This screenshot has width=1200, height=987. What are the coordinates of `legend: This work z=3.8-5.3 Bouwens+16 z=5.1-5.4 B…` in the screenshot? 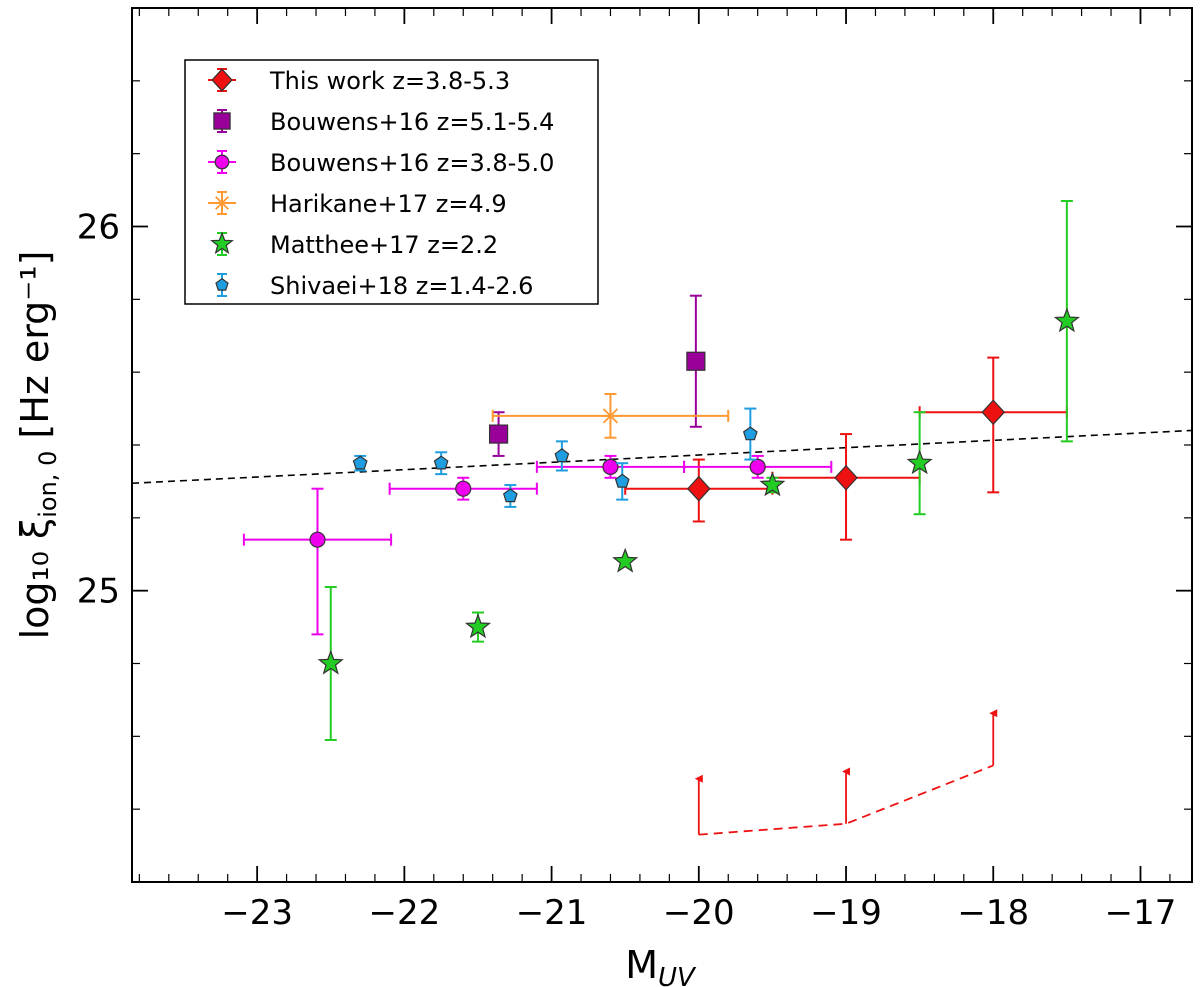 It's located at (391, 182).